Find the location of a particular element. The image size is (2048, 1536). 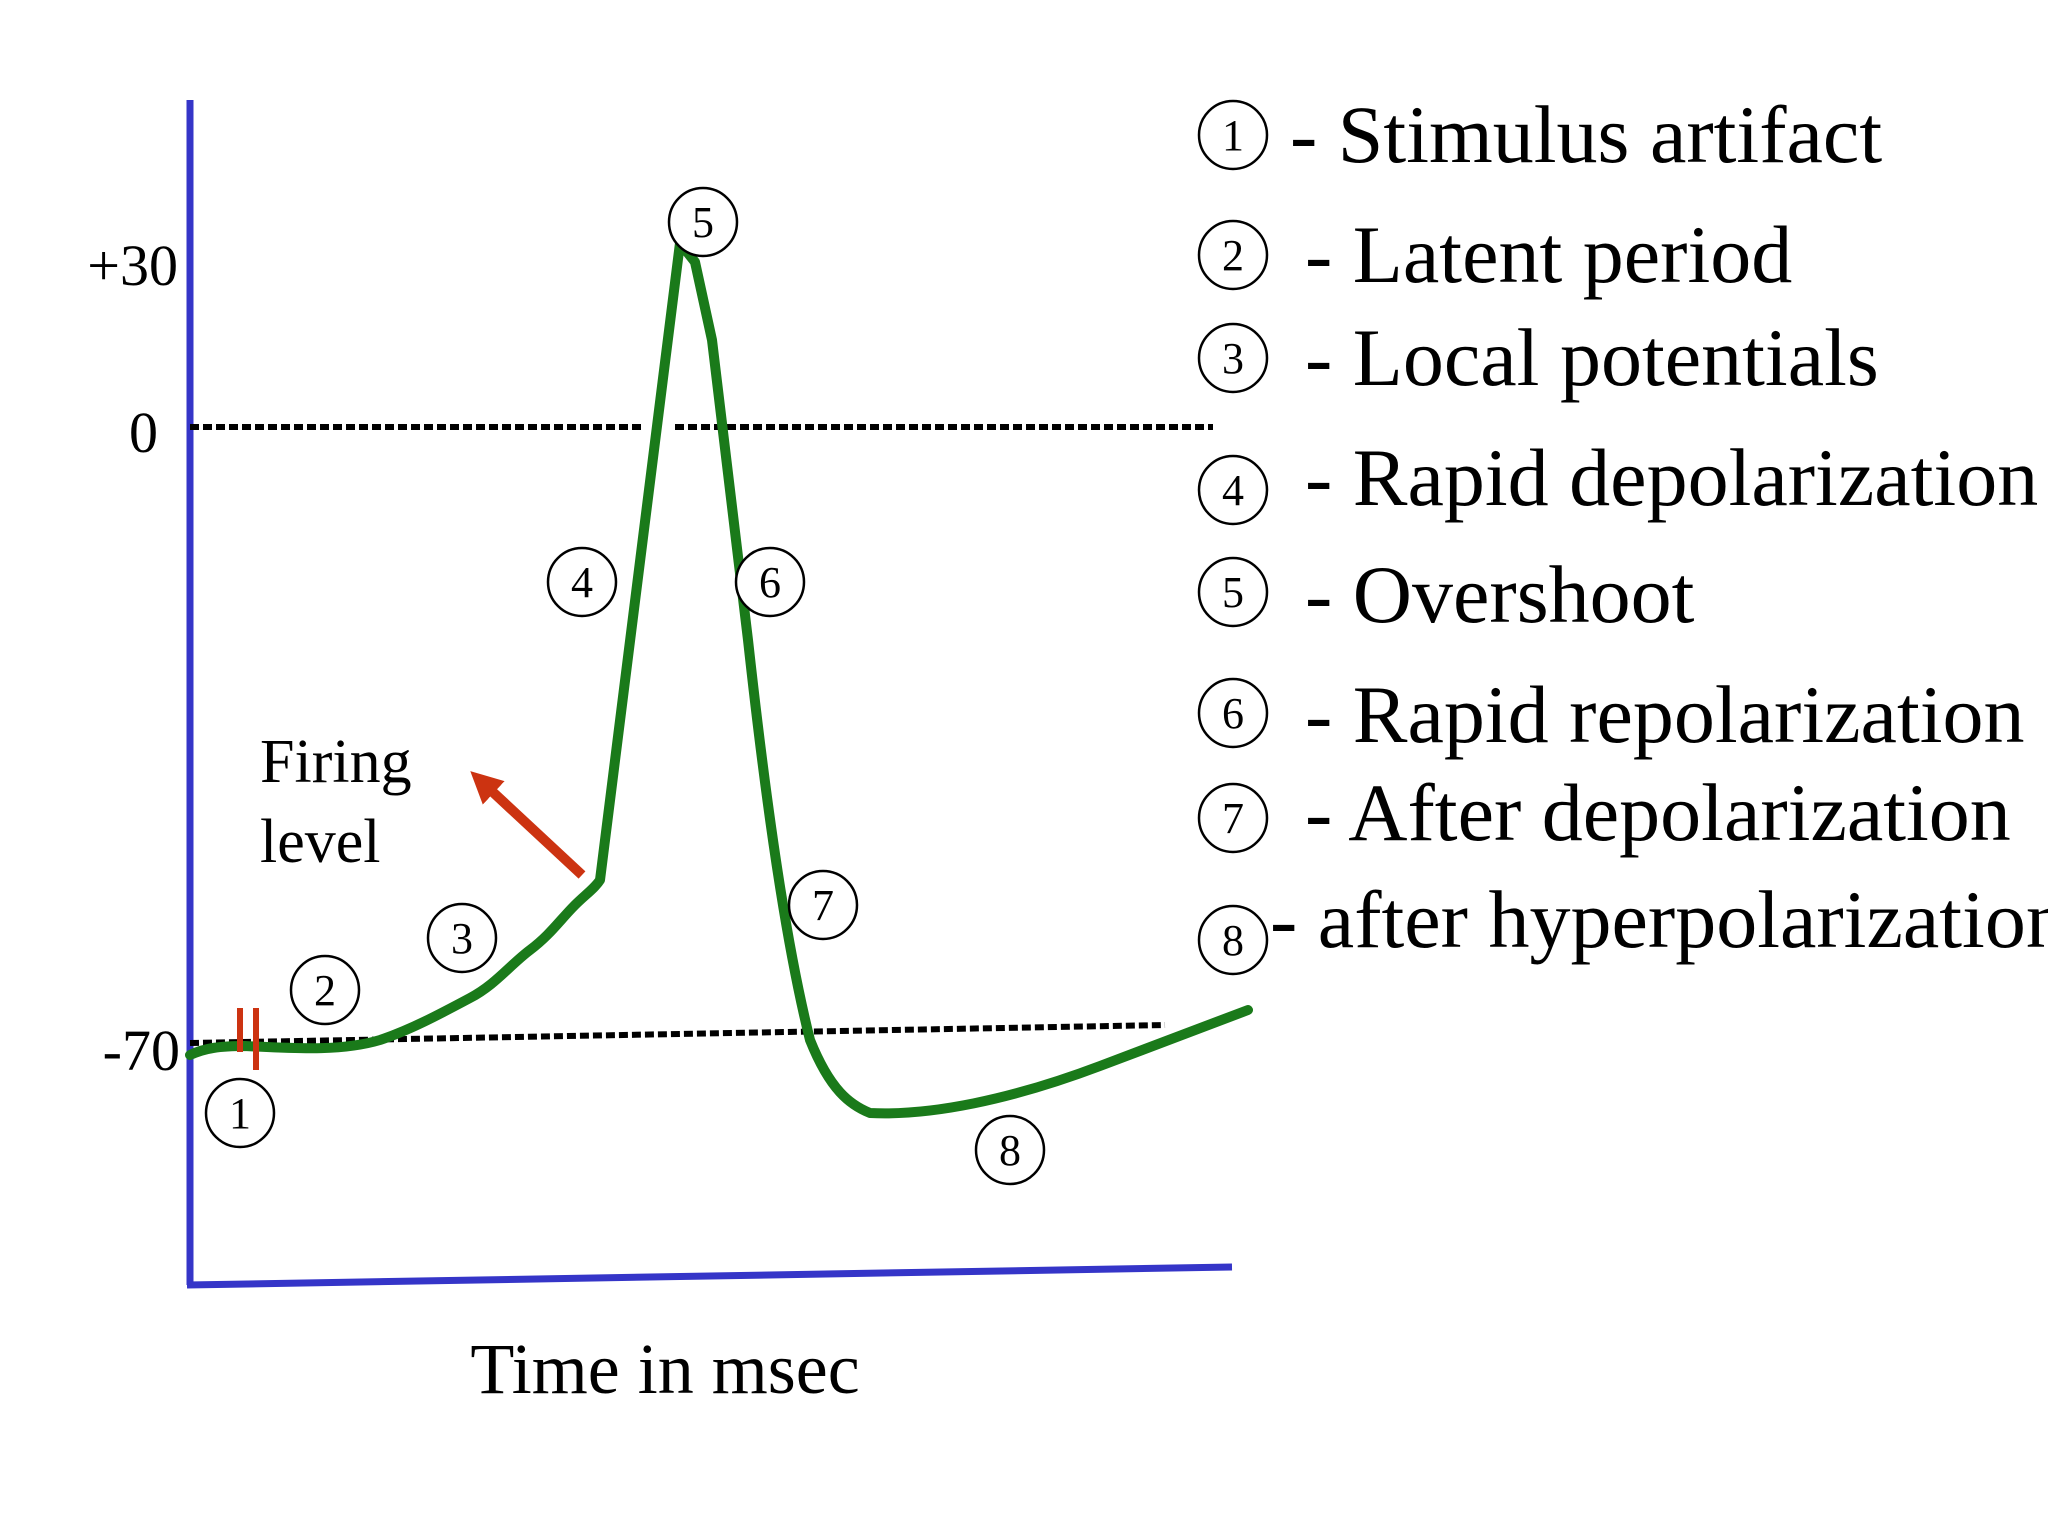

marker-5: 5 is located at coordinates (703, 222).